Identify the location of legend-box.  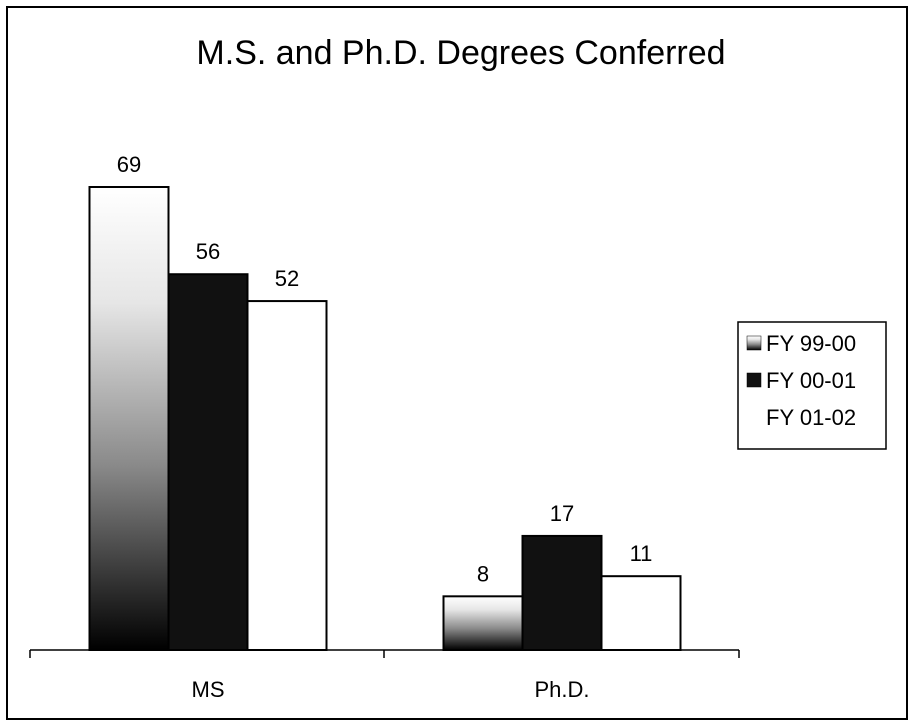
(812, 385).